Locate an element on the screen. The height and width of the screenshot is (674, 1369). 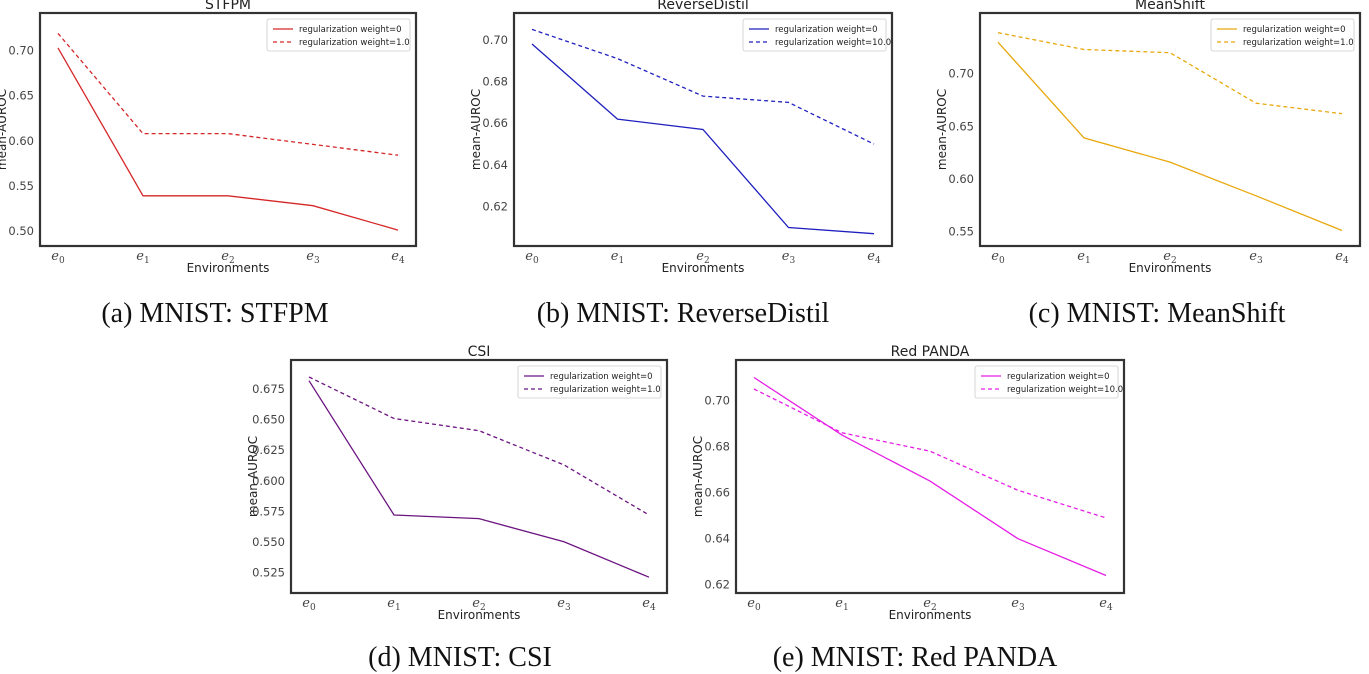
chart-title: STFPM is located at coordinates (228, 6).